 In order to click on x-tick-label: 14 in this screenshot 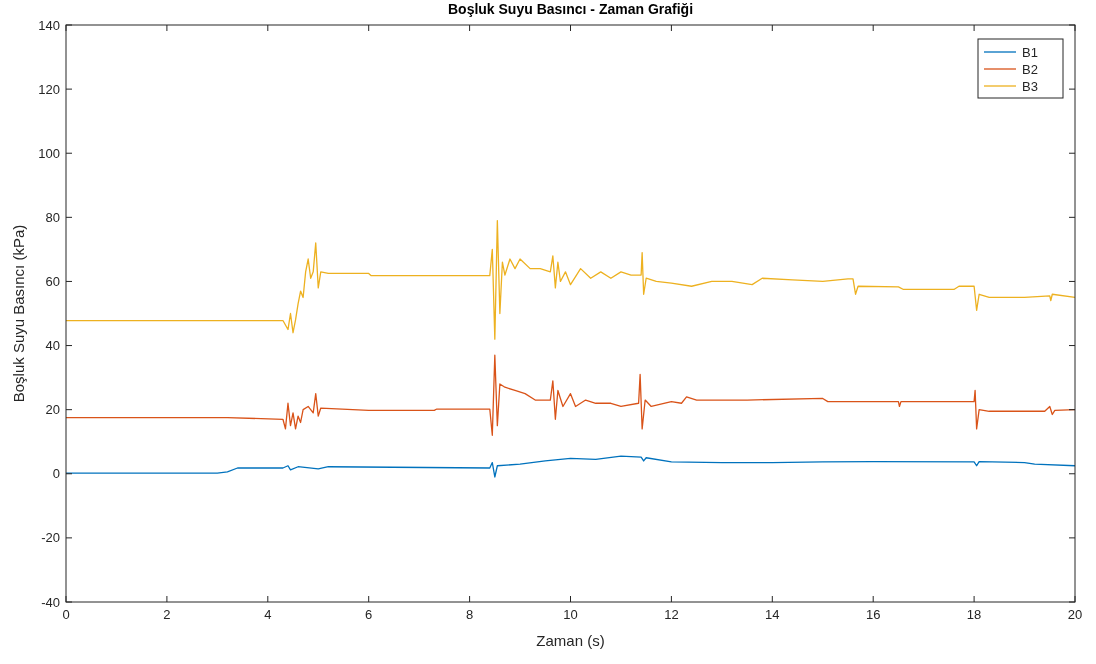, I will do `click(772, 614)`.